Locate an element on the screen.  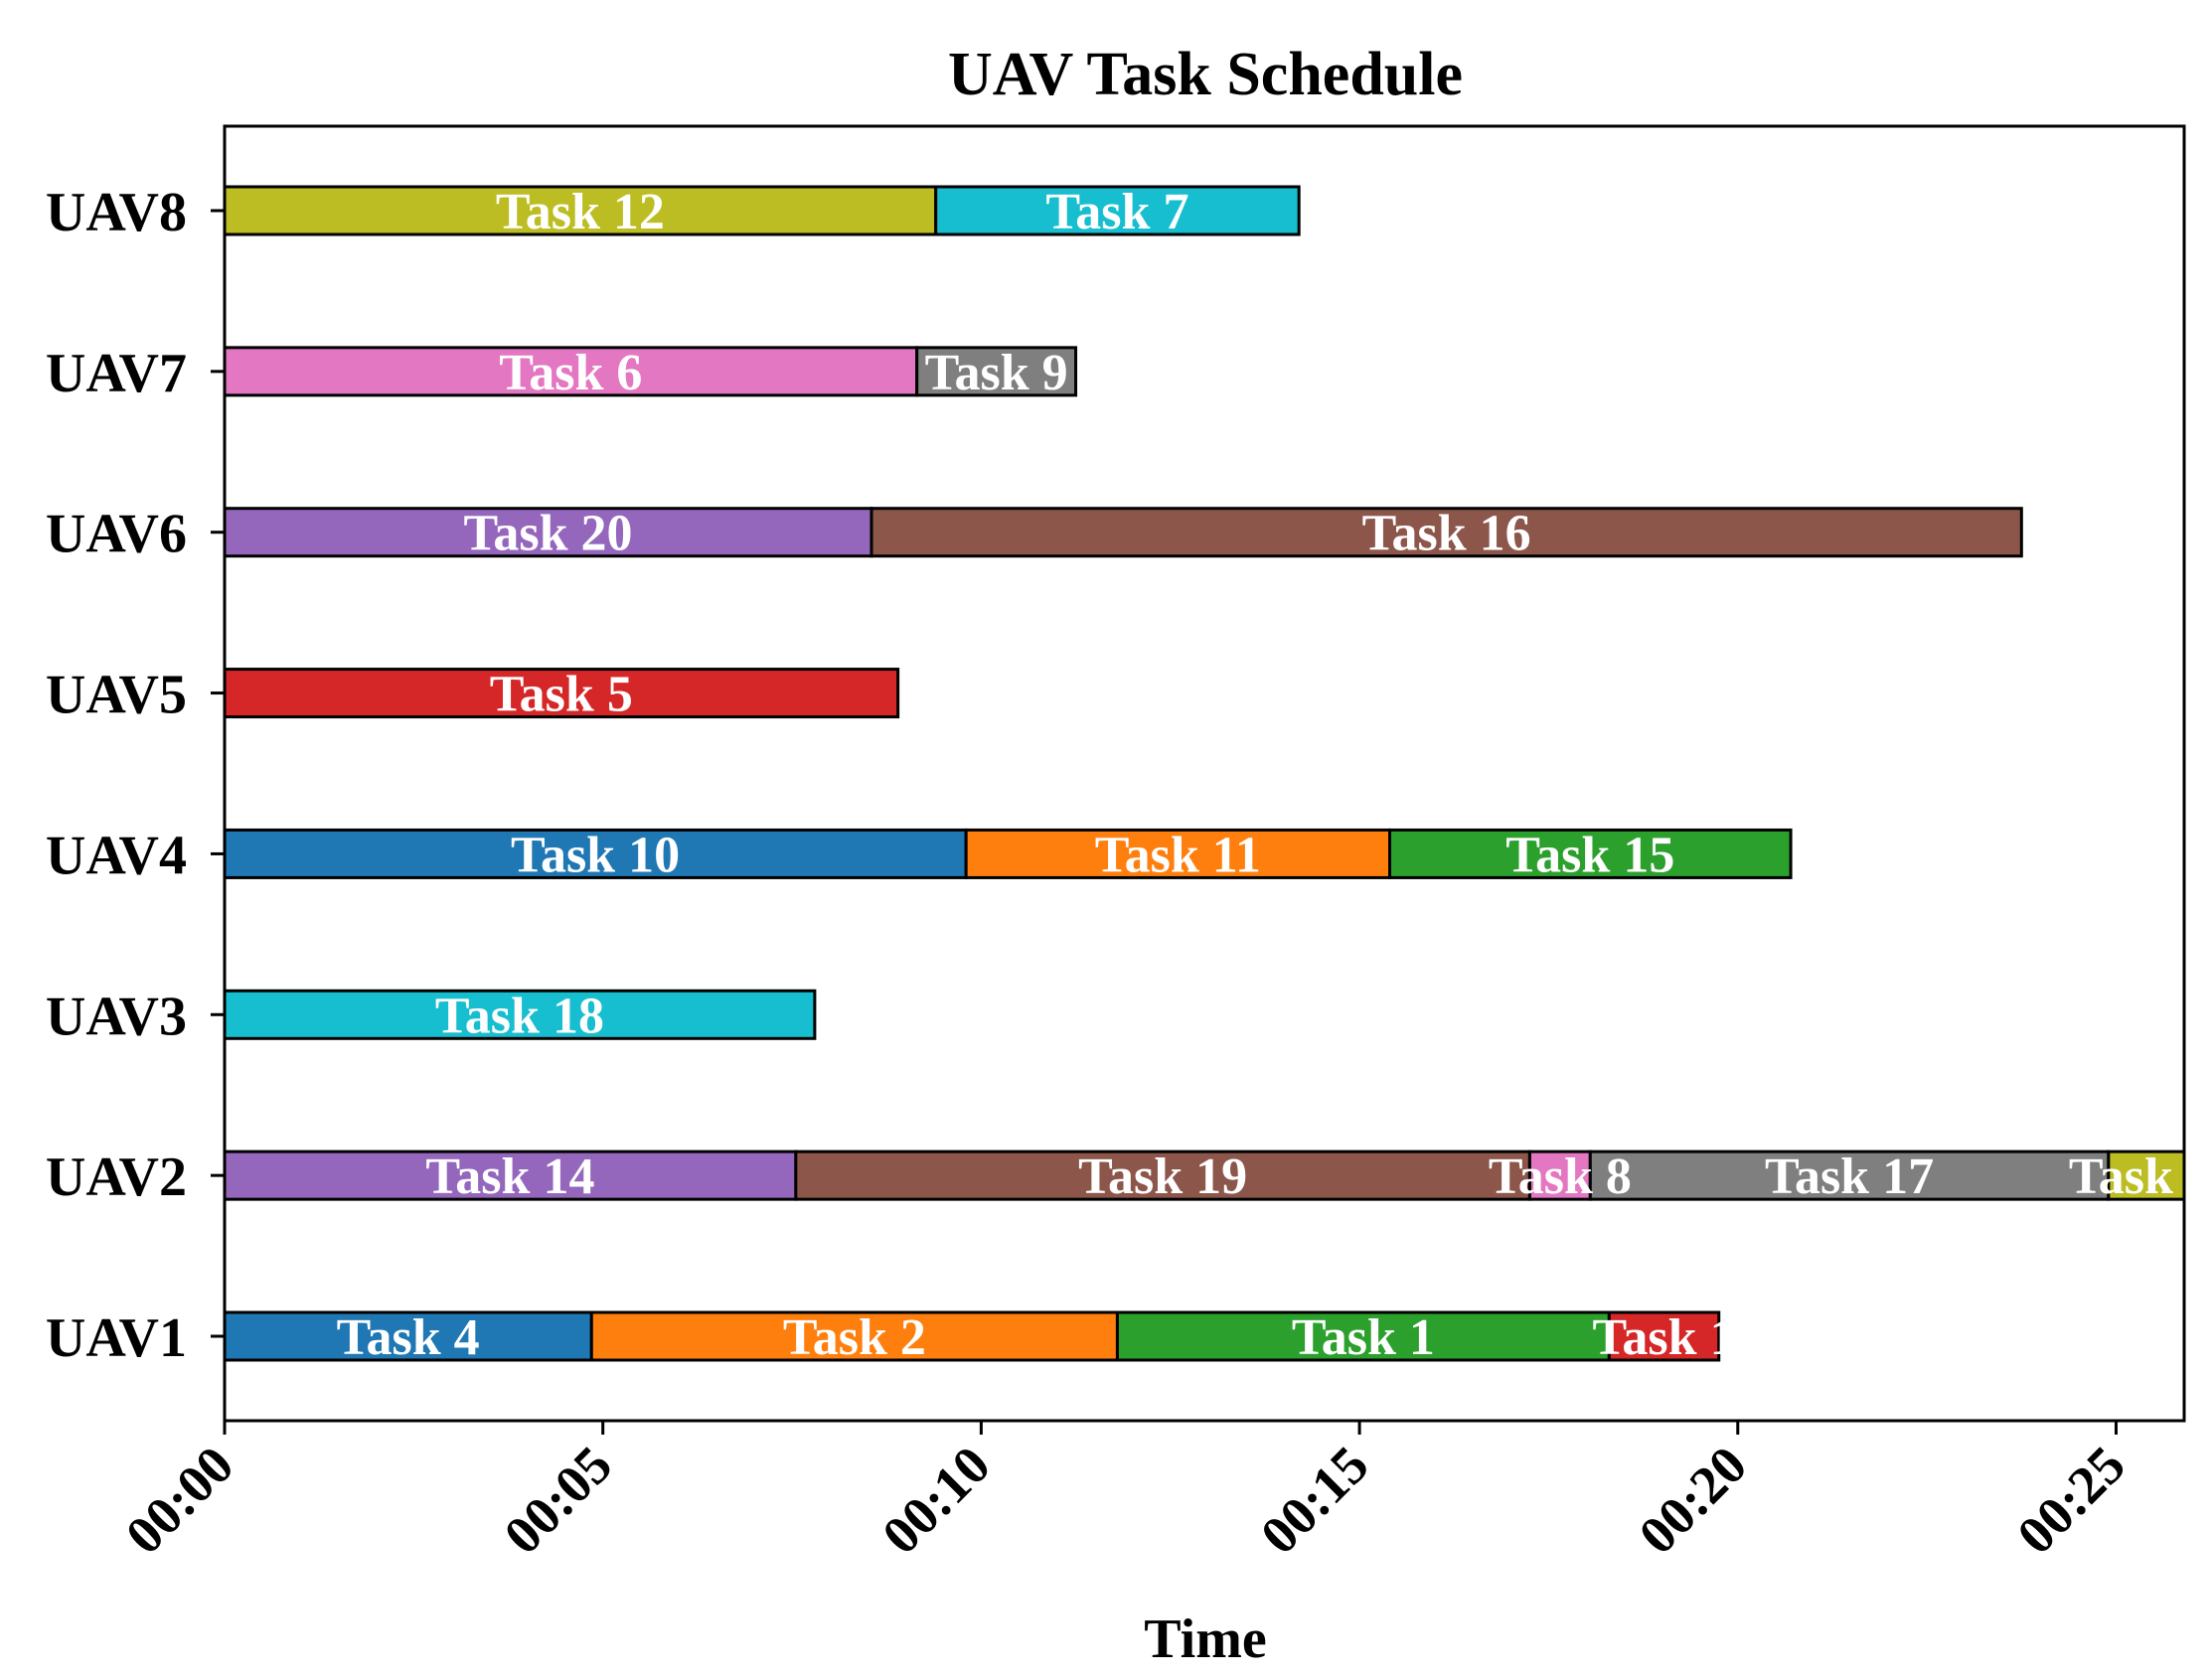
gantt-bar-label: Task 7 is located at coordinates (1116, 212).